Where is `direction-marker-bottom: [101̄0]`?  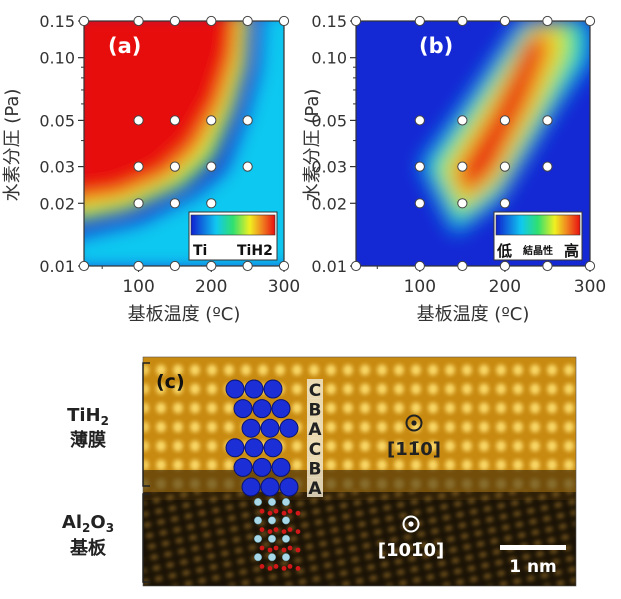
direction-marker-bottom: [101̄0] is located at coordinates (411, 538).